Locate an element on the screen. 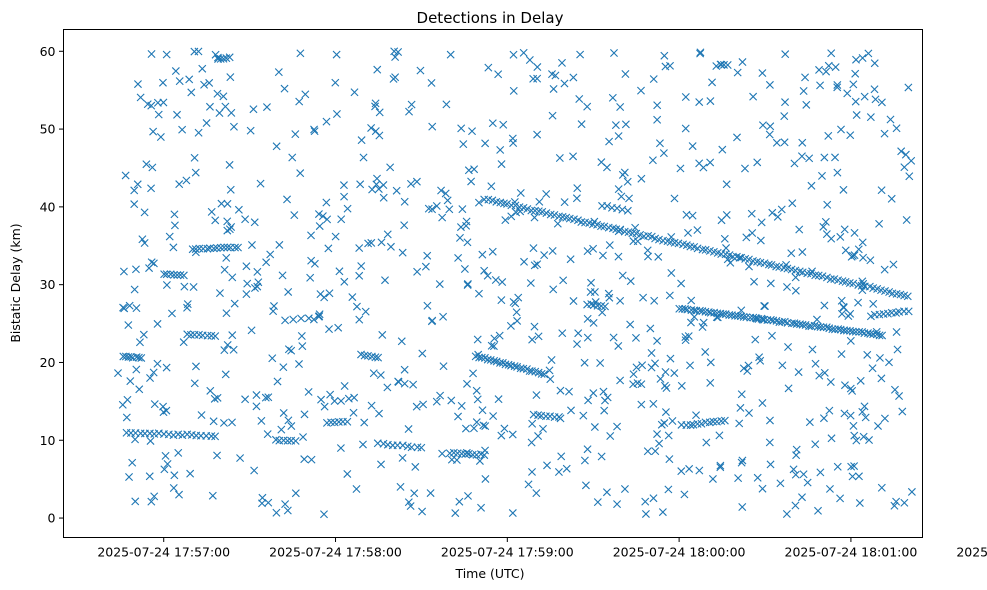  x-tick-label: 2025-07-24 17:59:00 is located at coordinates (507, 552).